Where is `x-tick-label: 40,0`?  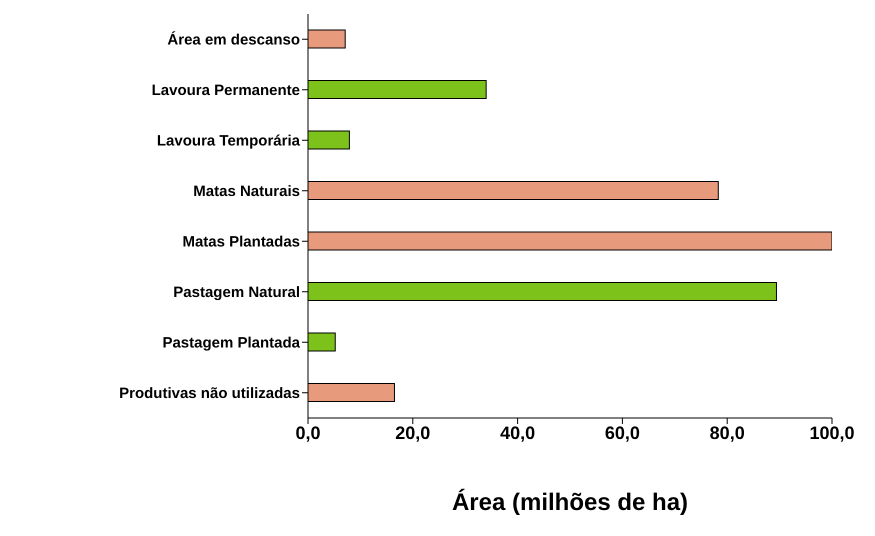
x-tick-label: 40,0 is located at coordinates (518, 432).